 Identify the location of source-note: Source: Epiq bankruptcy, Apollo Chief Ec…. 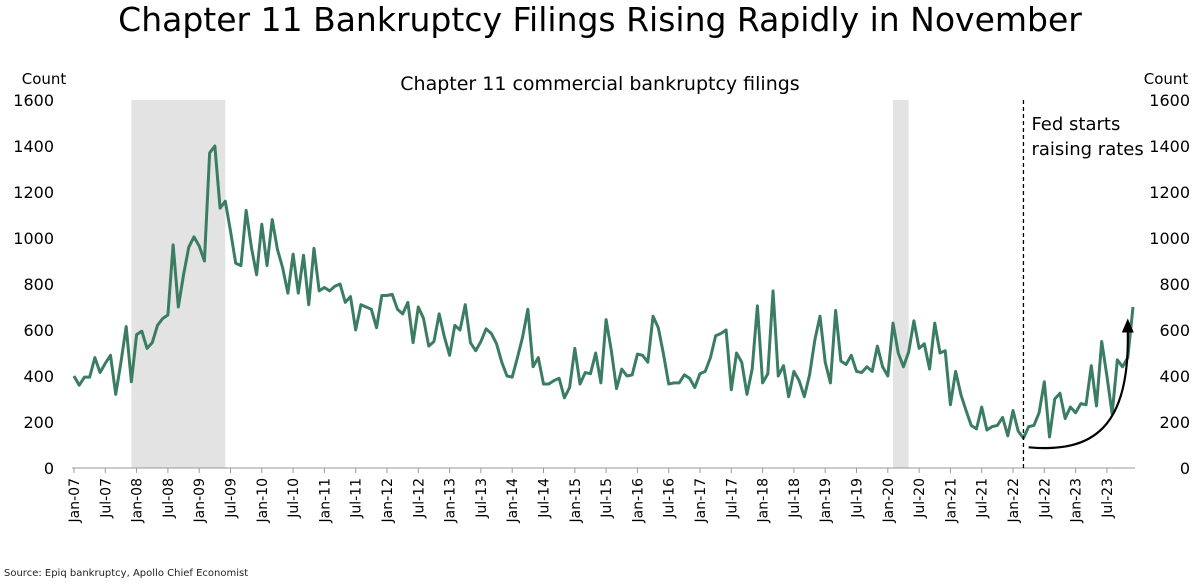
(126, 573).